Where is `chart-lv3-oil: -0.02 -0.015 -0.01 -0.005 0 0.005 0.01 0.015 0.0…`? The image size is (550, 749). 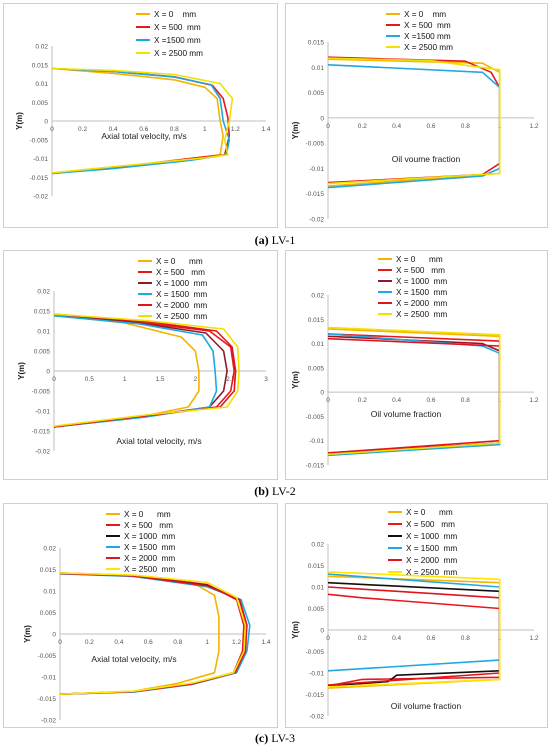
chart-lv3-oil: -0.02 -0.015 -0.01 -0.005 0 0.005 0.01 0.015 0.0… is located at coordinates (416, 615).